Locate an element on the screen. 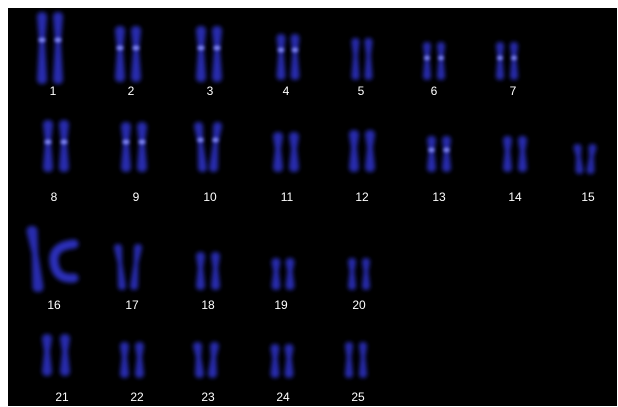  chromosome-label-12: 12 is located at coordinates (362, 197).